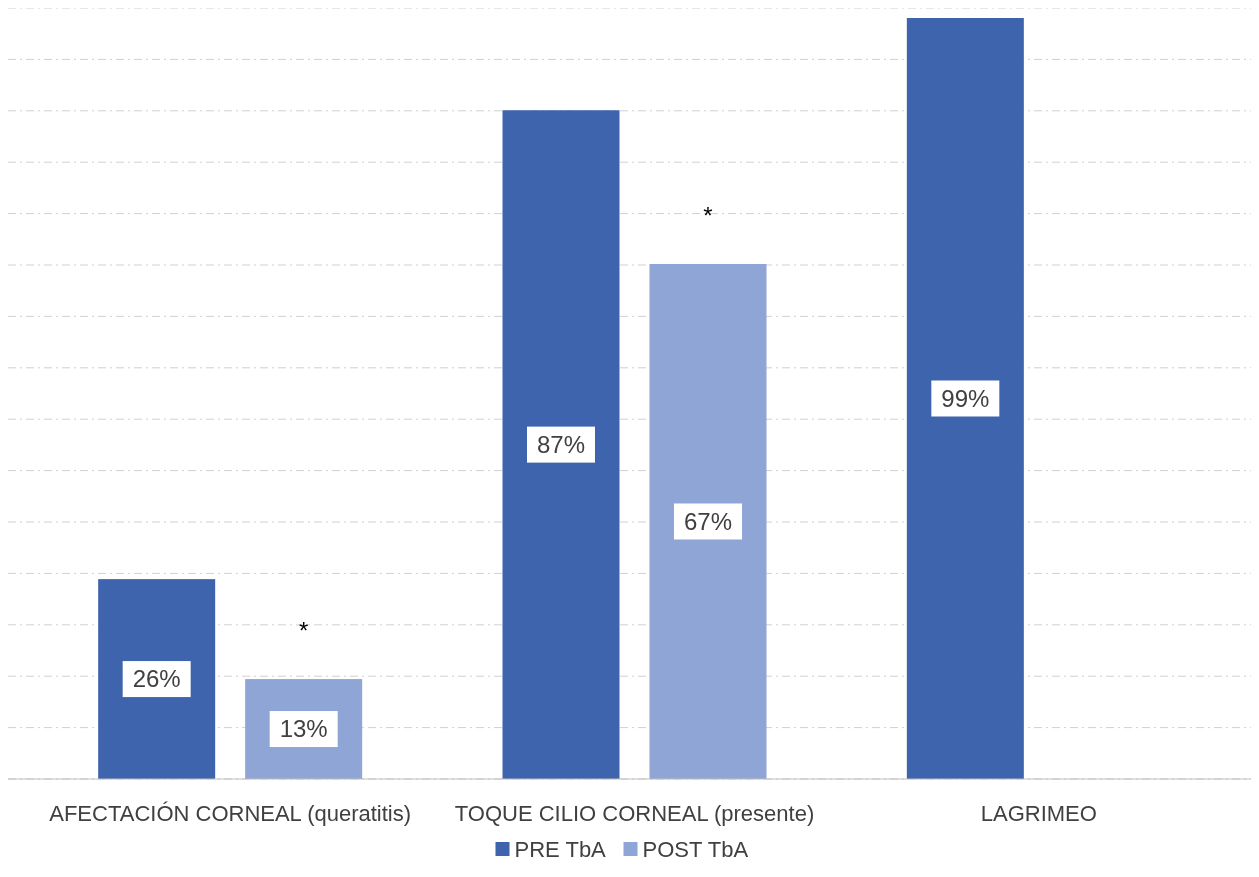 This screenshot has height=877, width=1259. I want to click on data-label: 26%, so click(156, 679).